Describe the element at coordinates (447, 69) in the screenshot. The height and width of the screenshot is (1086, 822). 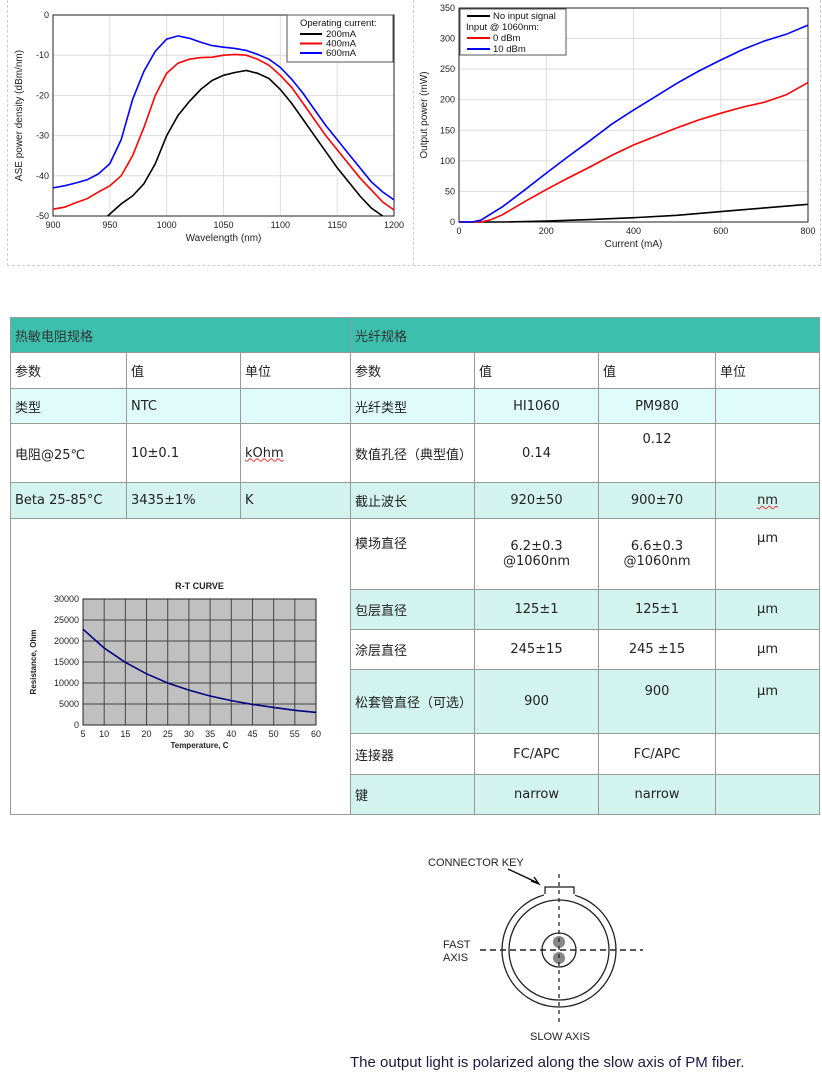
I see `y-tick-label: 250` at that location.